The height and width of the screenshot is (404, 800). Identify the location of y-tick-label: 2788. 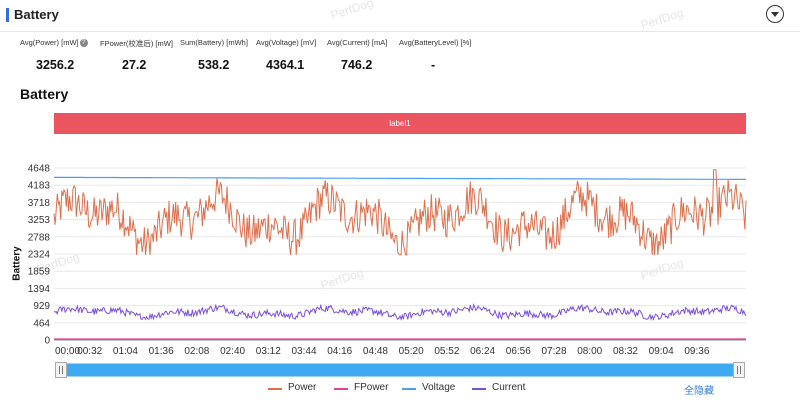
(39, 237).